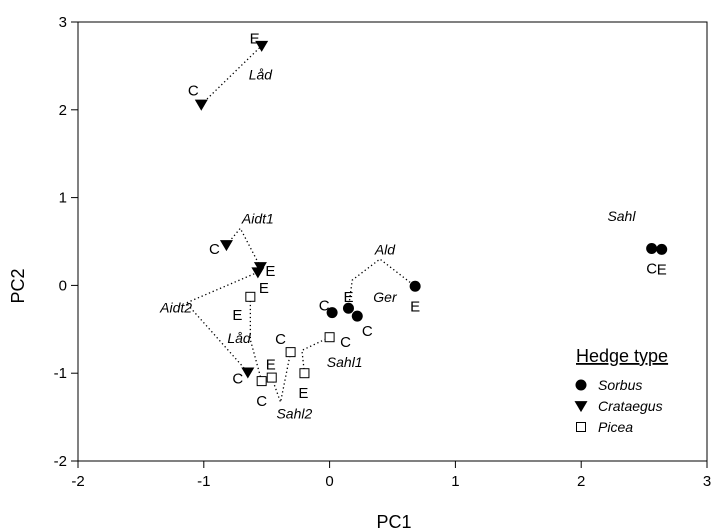 The width and height of the screenshot is (711, 532). Describe the element at coordinates (60, 373) in the screenshot. I see `y-tick-label: -1` at that location.